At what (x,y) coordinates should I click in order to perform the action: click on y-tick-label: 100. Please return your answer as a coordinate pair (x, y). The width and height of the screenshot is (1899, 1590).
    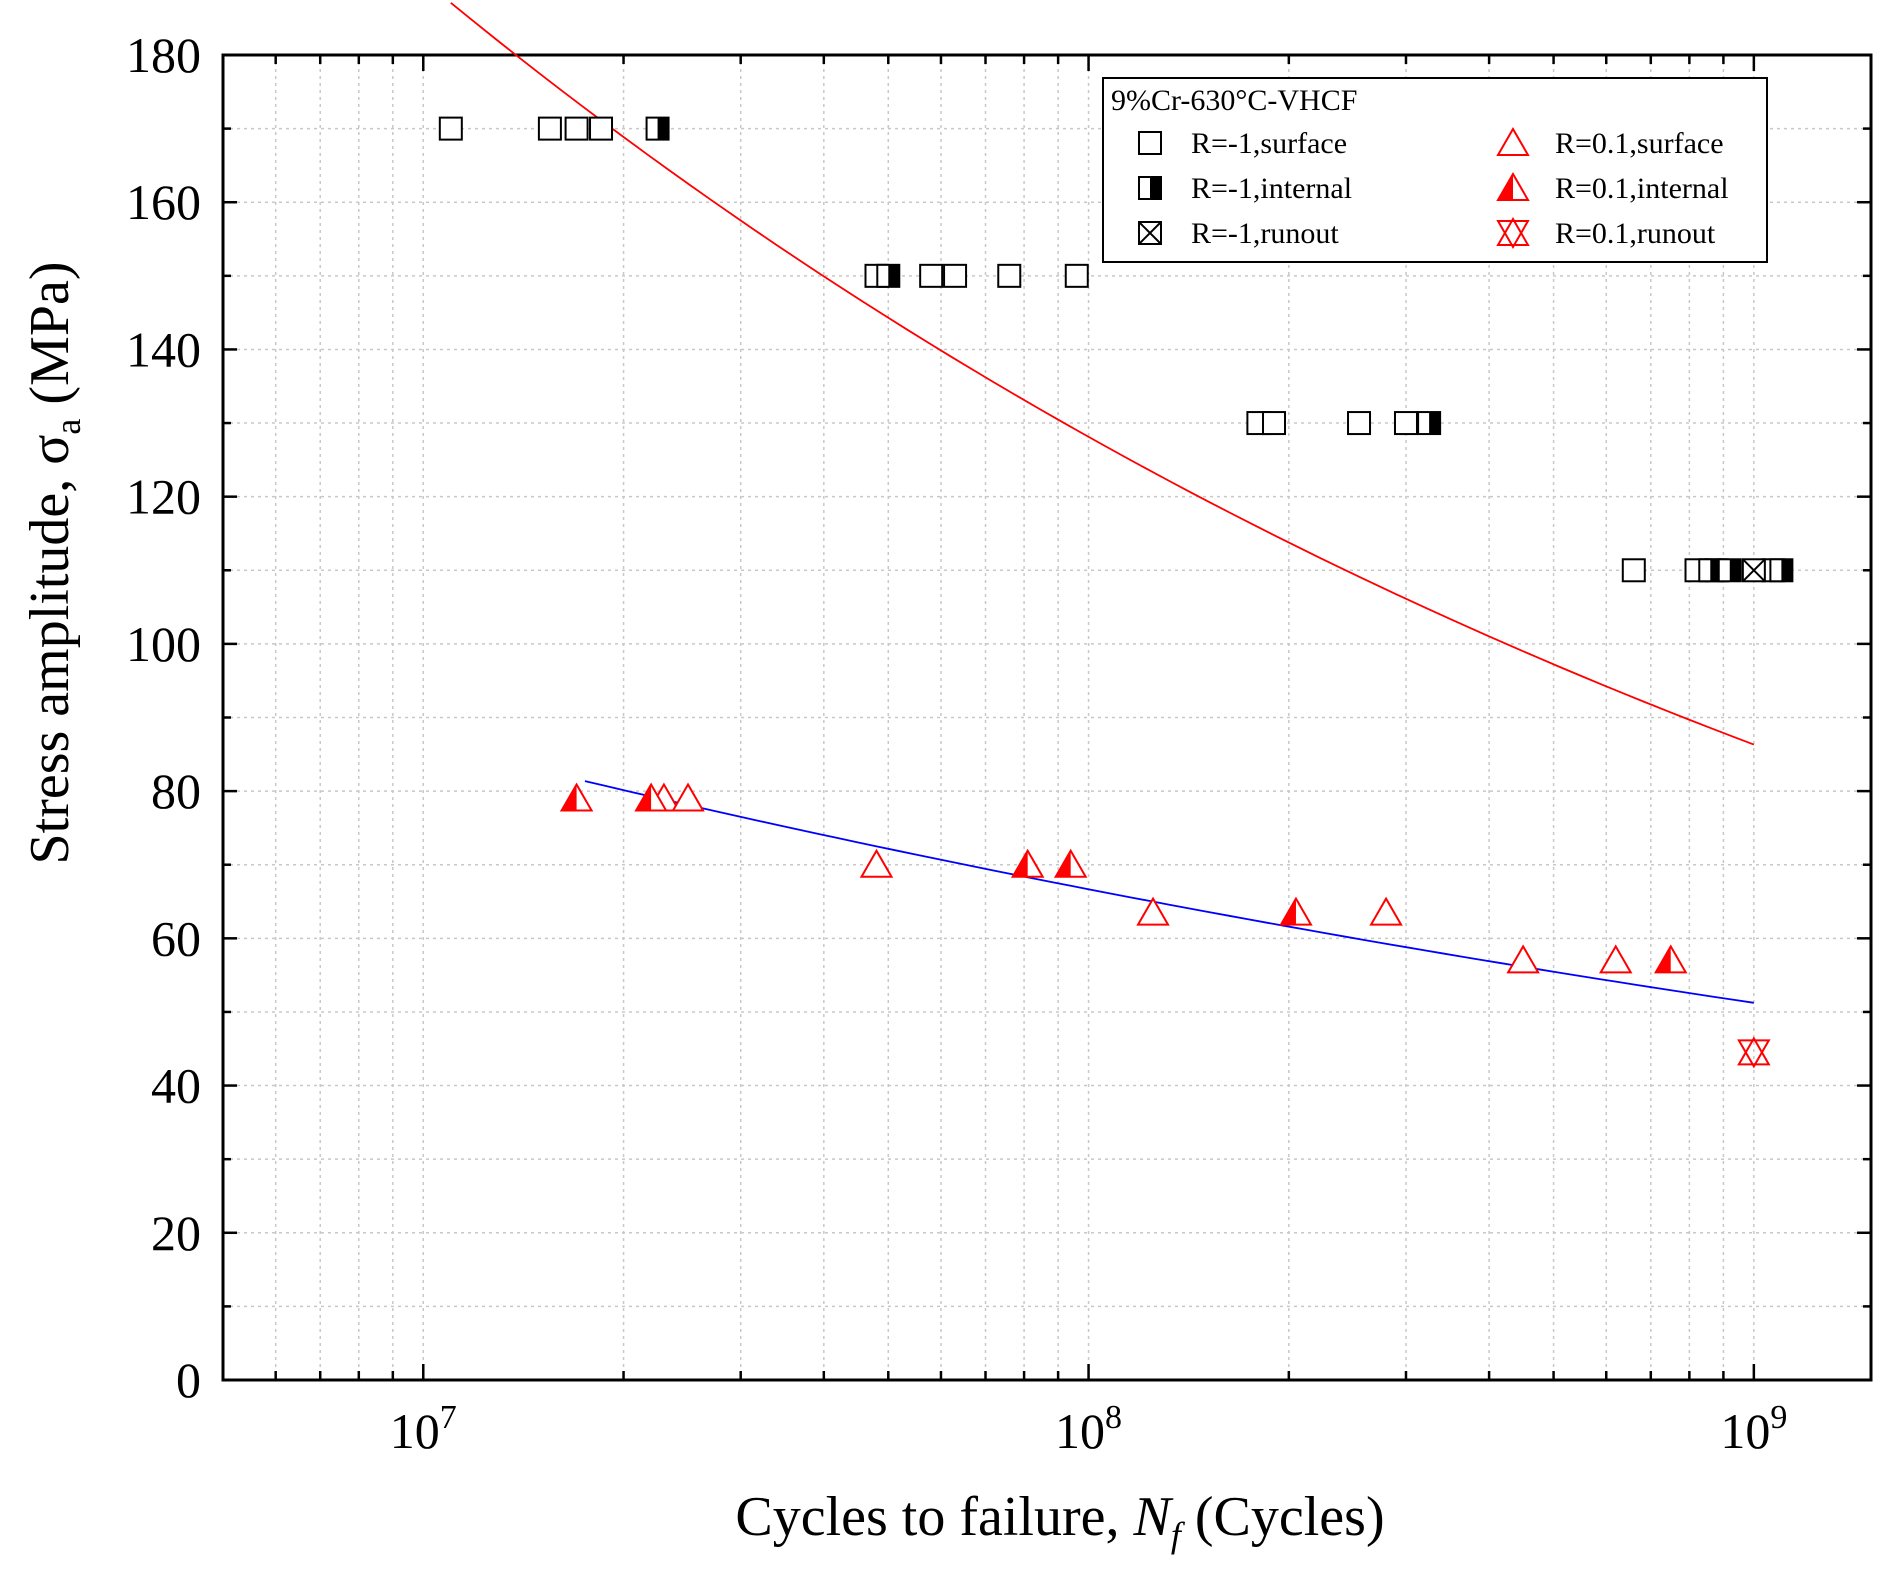
    Looking at the image, I should click on (163, 644).